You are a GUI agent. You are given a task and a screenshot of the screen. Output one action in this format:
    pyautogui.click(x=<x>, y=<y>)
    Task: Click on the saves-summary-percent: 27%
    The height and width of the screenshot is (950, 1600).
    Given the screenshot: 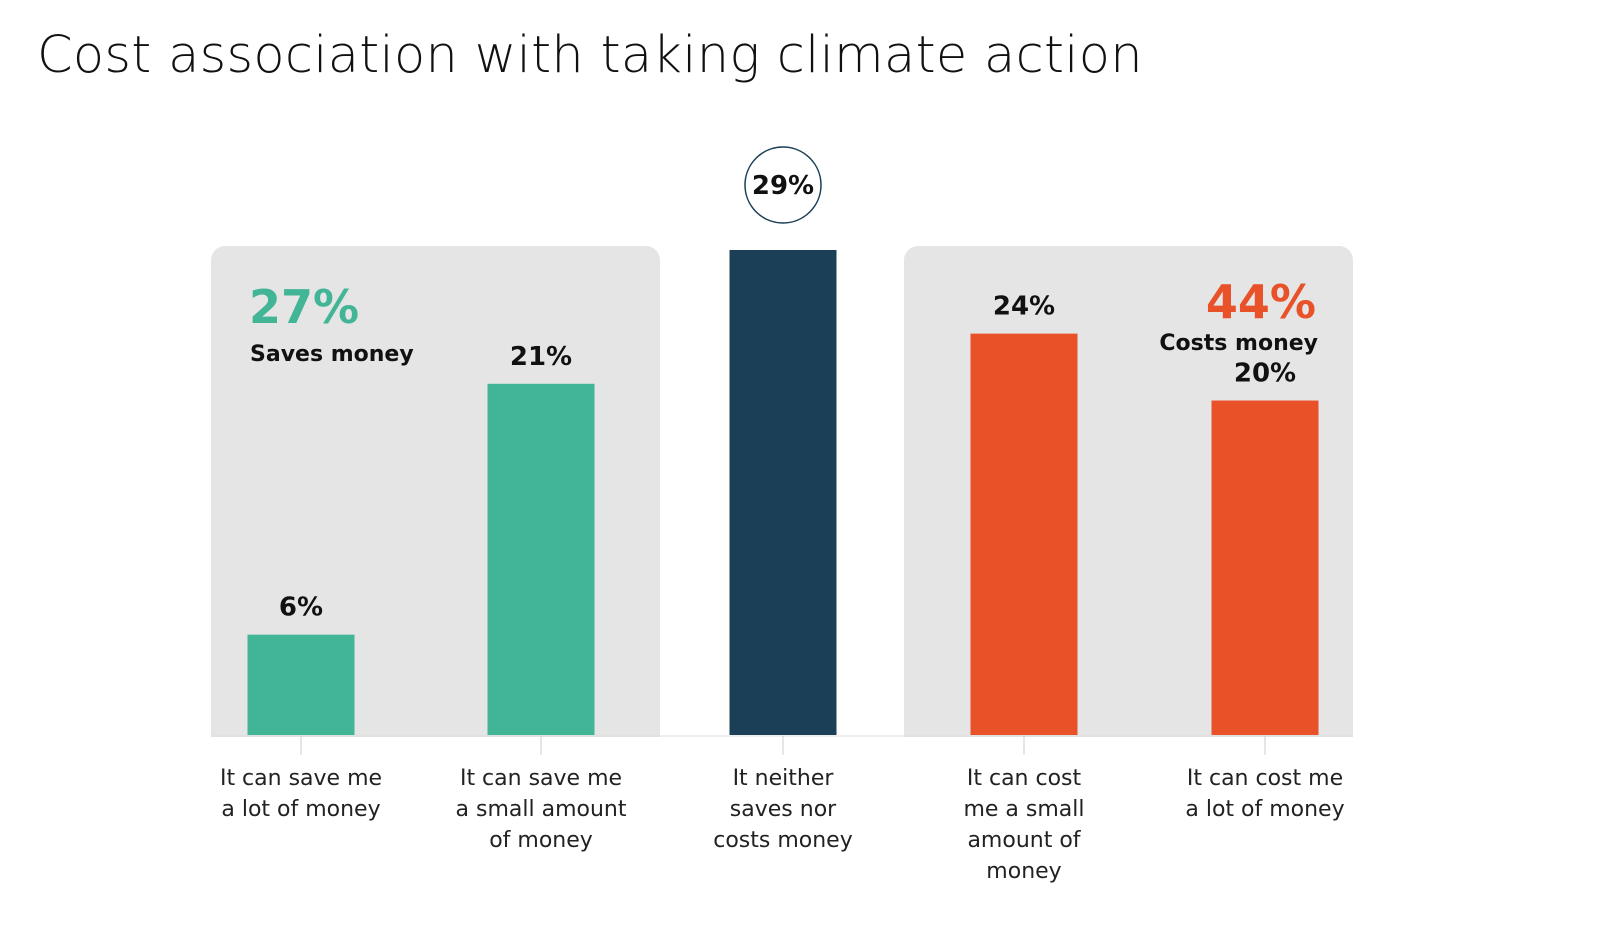 What is the action you would take?
    pyautogui.click(x=304, y=307)
    